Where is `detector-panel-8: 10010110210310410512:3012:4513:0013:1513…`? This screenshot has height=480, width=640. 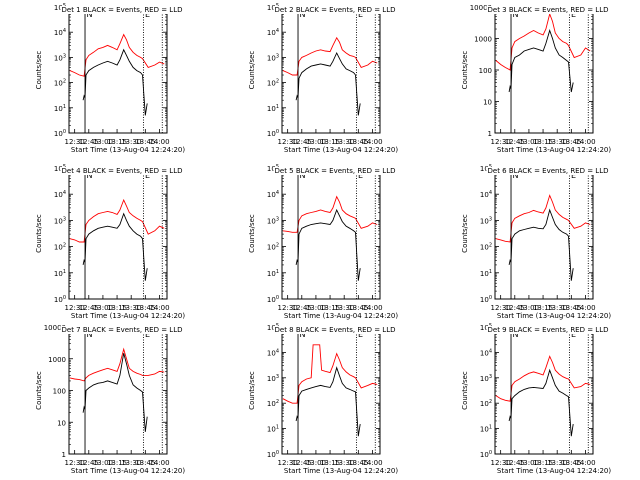 detector-panel-8: 10010110210310410512:3012:4513:0013:1513… is located at coordinates (323, 399).